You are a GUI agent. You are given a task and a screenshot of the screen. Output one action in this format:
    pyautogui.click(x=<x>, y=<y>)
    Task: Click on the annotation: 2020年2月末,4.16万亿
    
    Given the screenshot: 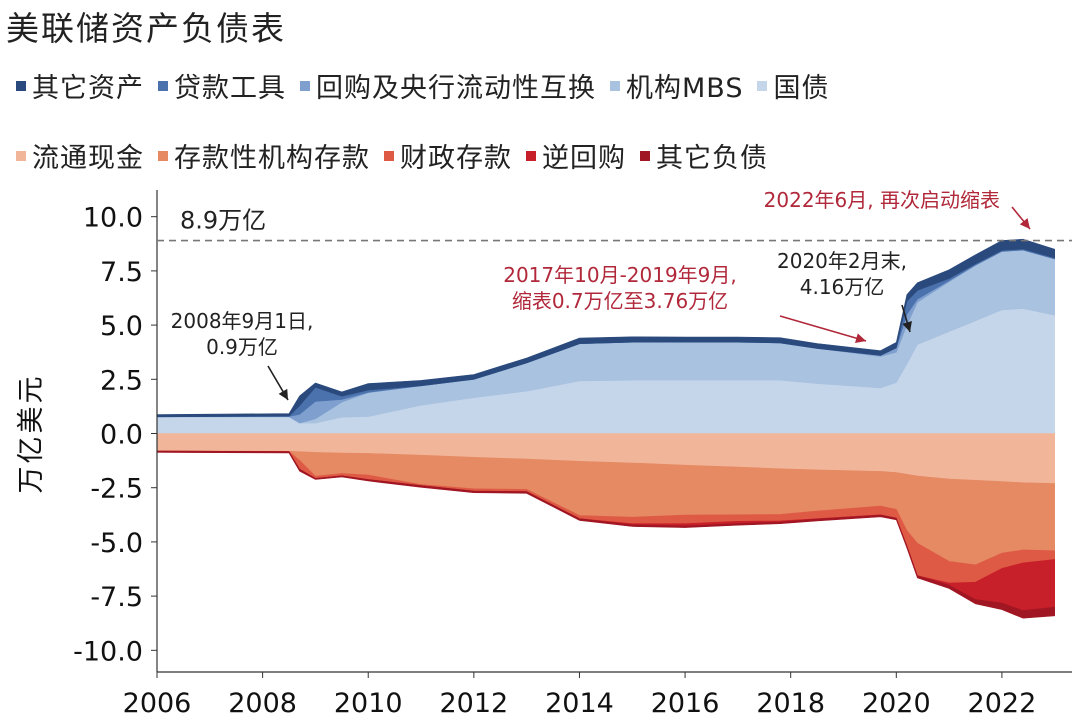 What is the action you would take?
    pyautogui.click(x=844, y=291)
    